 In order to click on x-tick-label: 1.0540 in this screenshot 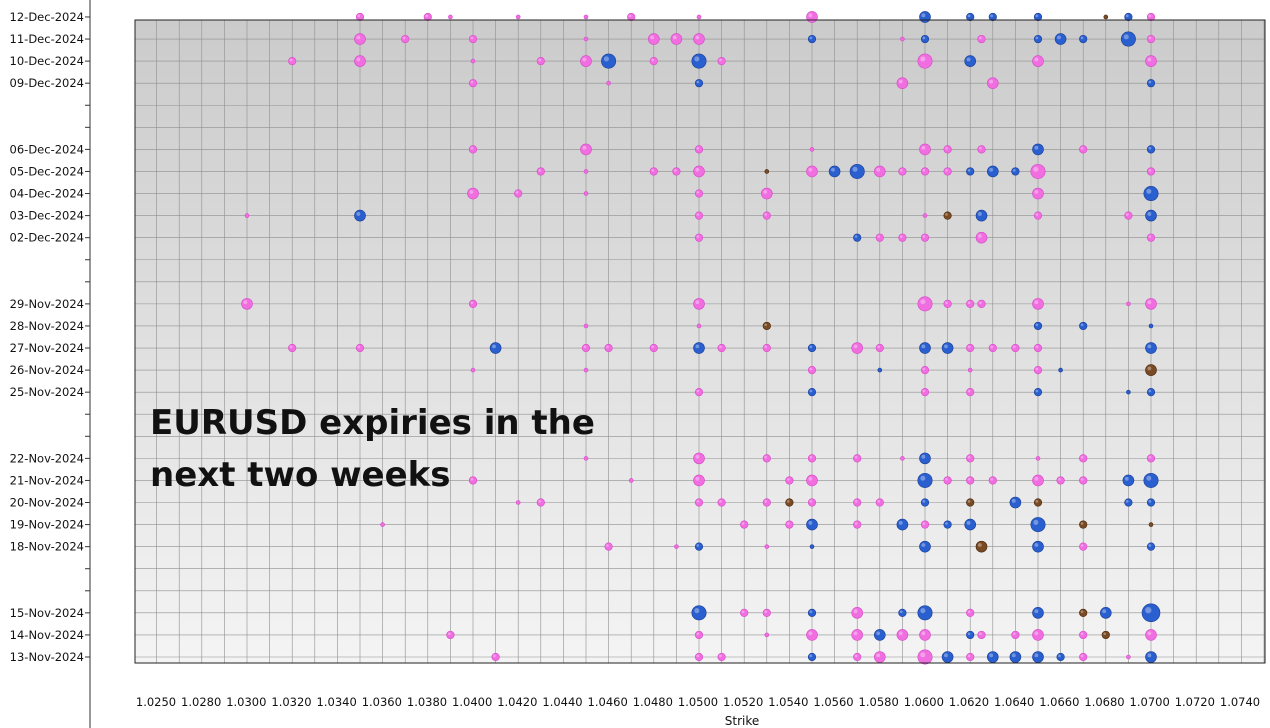, I will do `click(788, 702)`.